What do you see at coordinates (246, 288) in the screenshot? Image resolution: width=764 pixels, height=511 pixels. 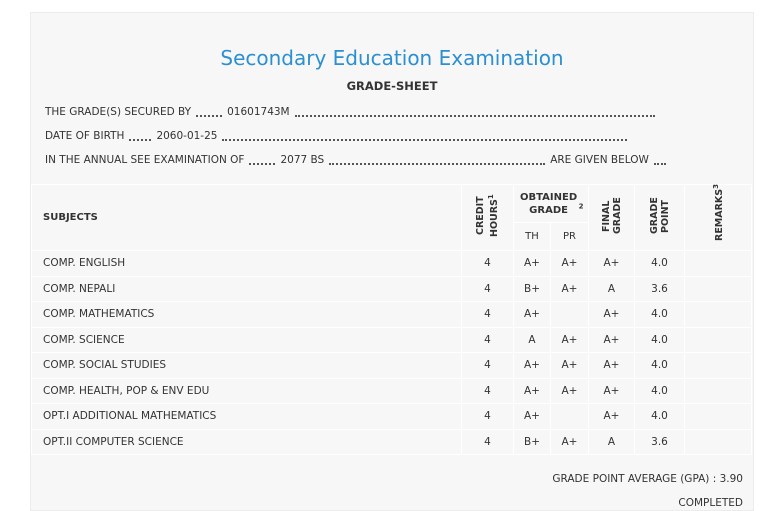 I see `subject-cell: COMP. NEPALI` at bounding box center [246, 288].